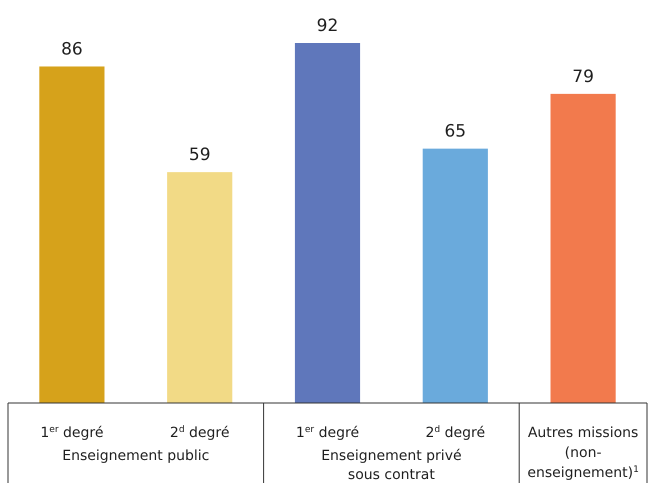 This screenshot has height=483, width=648. Describe the element at coordinates (455, 132) in the screenshot. I see `data-label: 65` at that location.